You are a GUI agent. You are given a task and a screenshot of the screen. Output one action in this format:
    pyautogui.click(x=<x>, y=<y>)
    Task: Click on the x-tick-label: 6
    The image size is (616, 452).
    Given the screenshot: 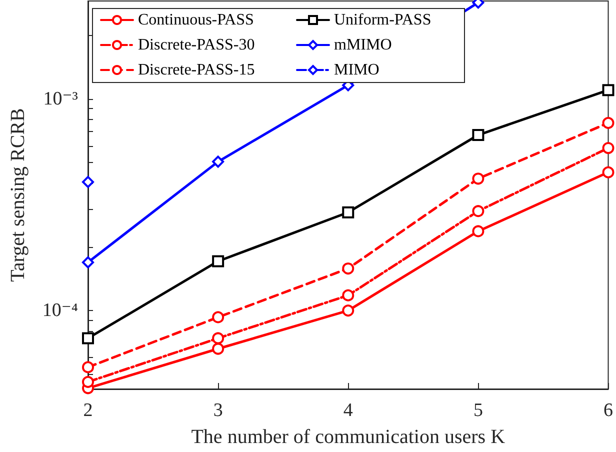 What is the action you would take?
    pyautogui.click(x=608, y=410)
    